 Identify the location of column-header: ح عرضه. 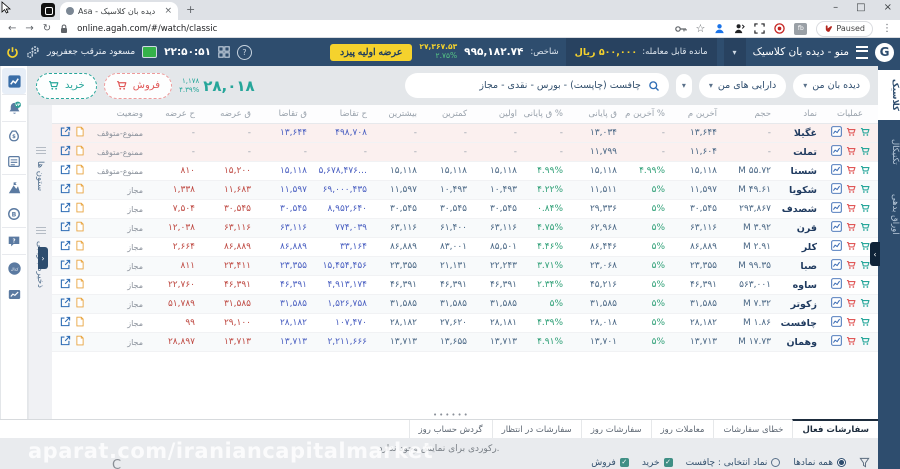
(174, 114).